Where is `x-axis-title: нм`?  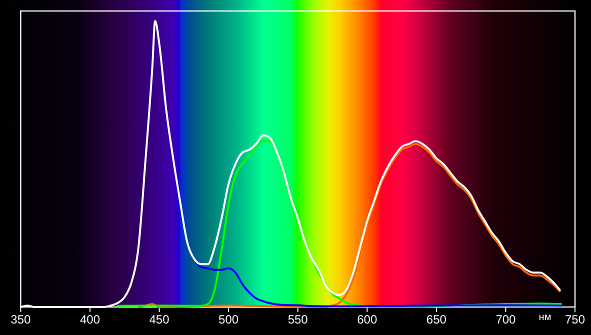 x-axis-title: нм is located at coordinates (545, 317).